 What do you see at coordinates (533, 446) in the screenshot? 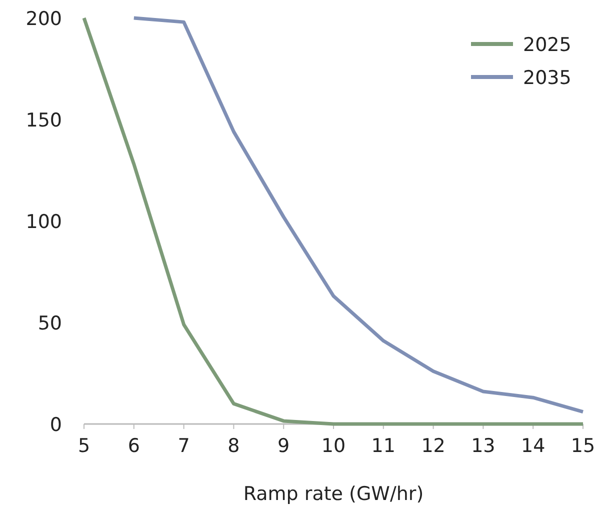
I see `x-tick-label: 14` at bounding box center [533, 446].